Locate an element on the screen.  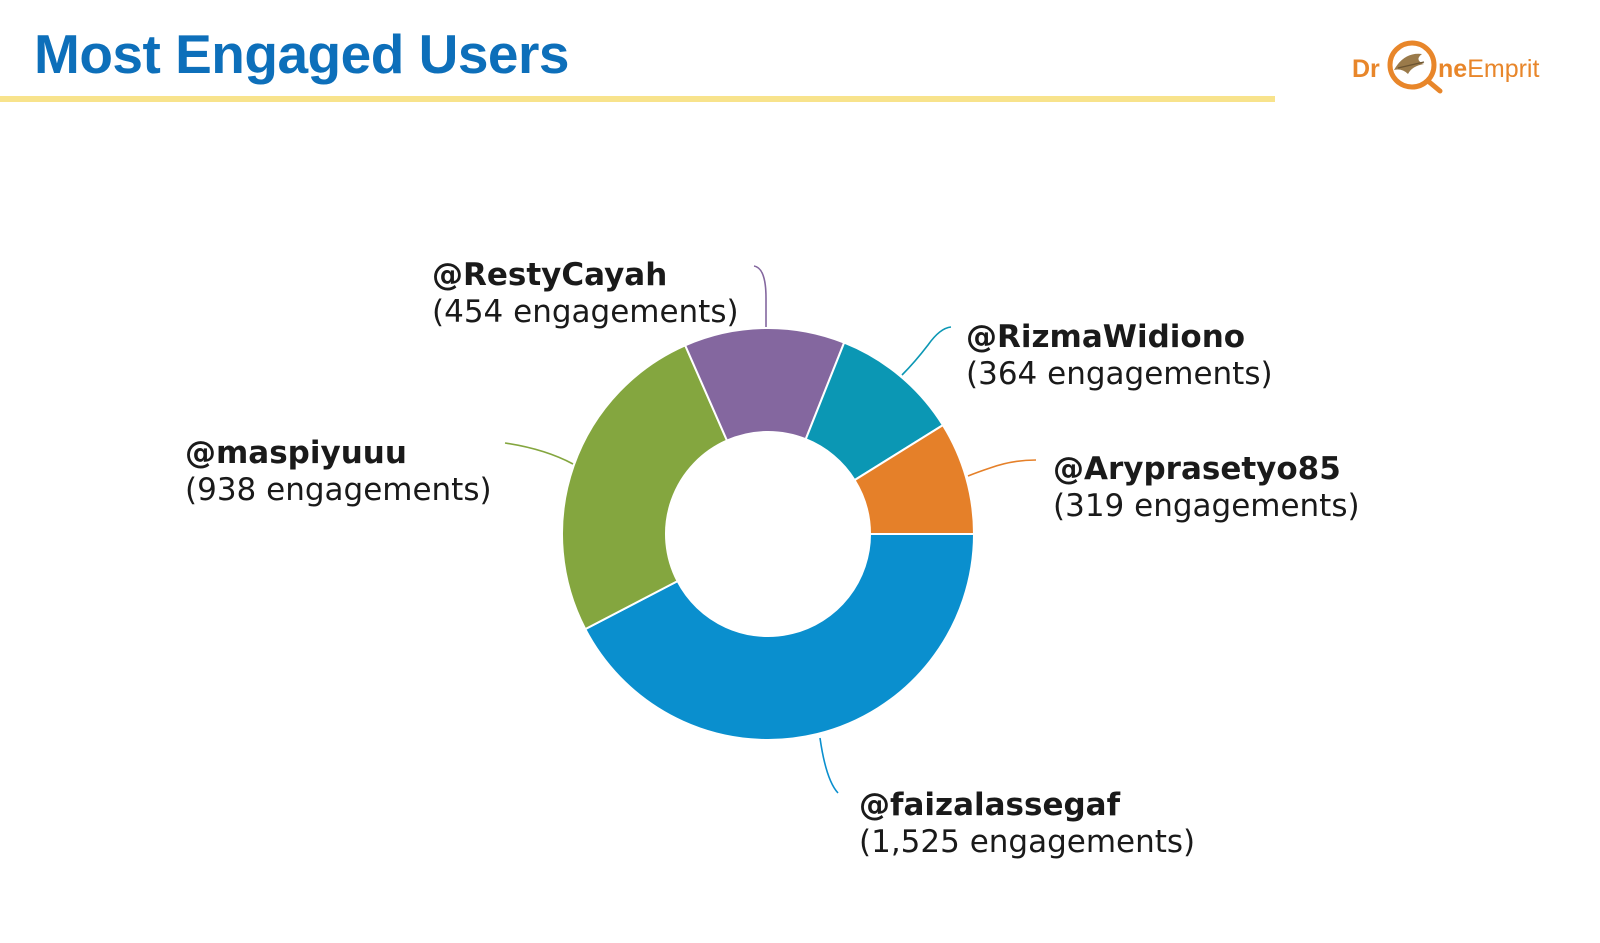
logo-text-left: Dr is located at coordinates (1366, 69).